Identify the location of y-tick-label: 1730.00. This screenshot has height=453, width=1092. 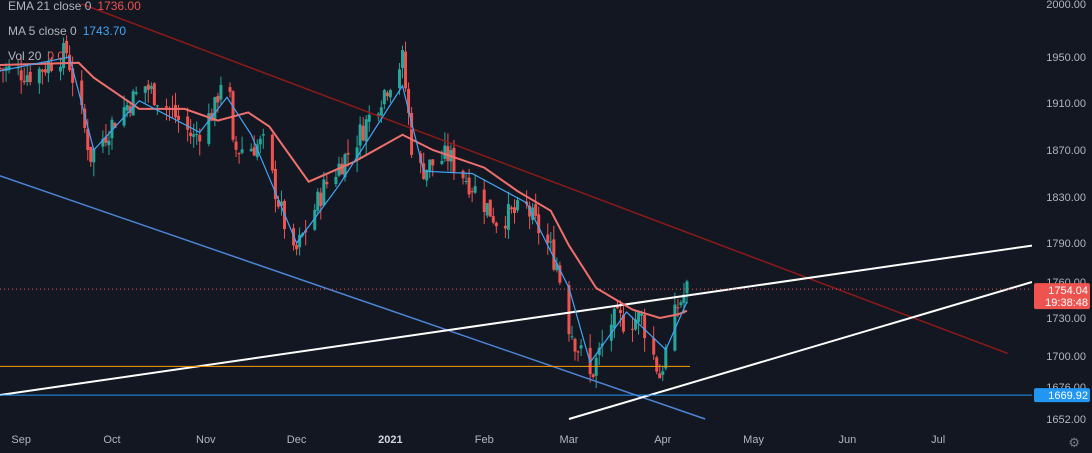
(1066, 319).